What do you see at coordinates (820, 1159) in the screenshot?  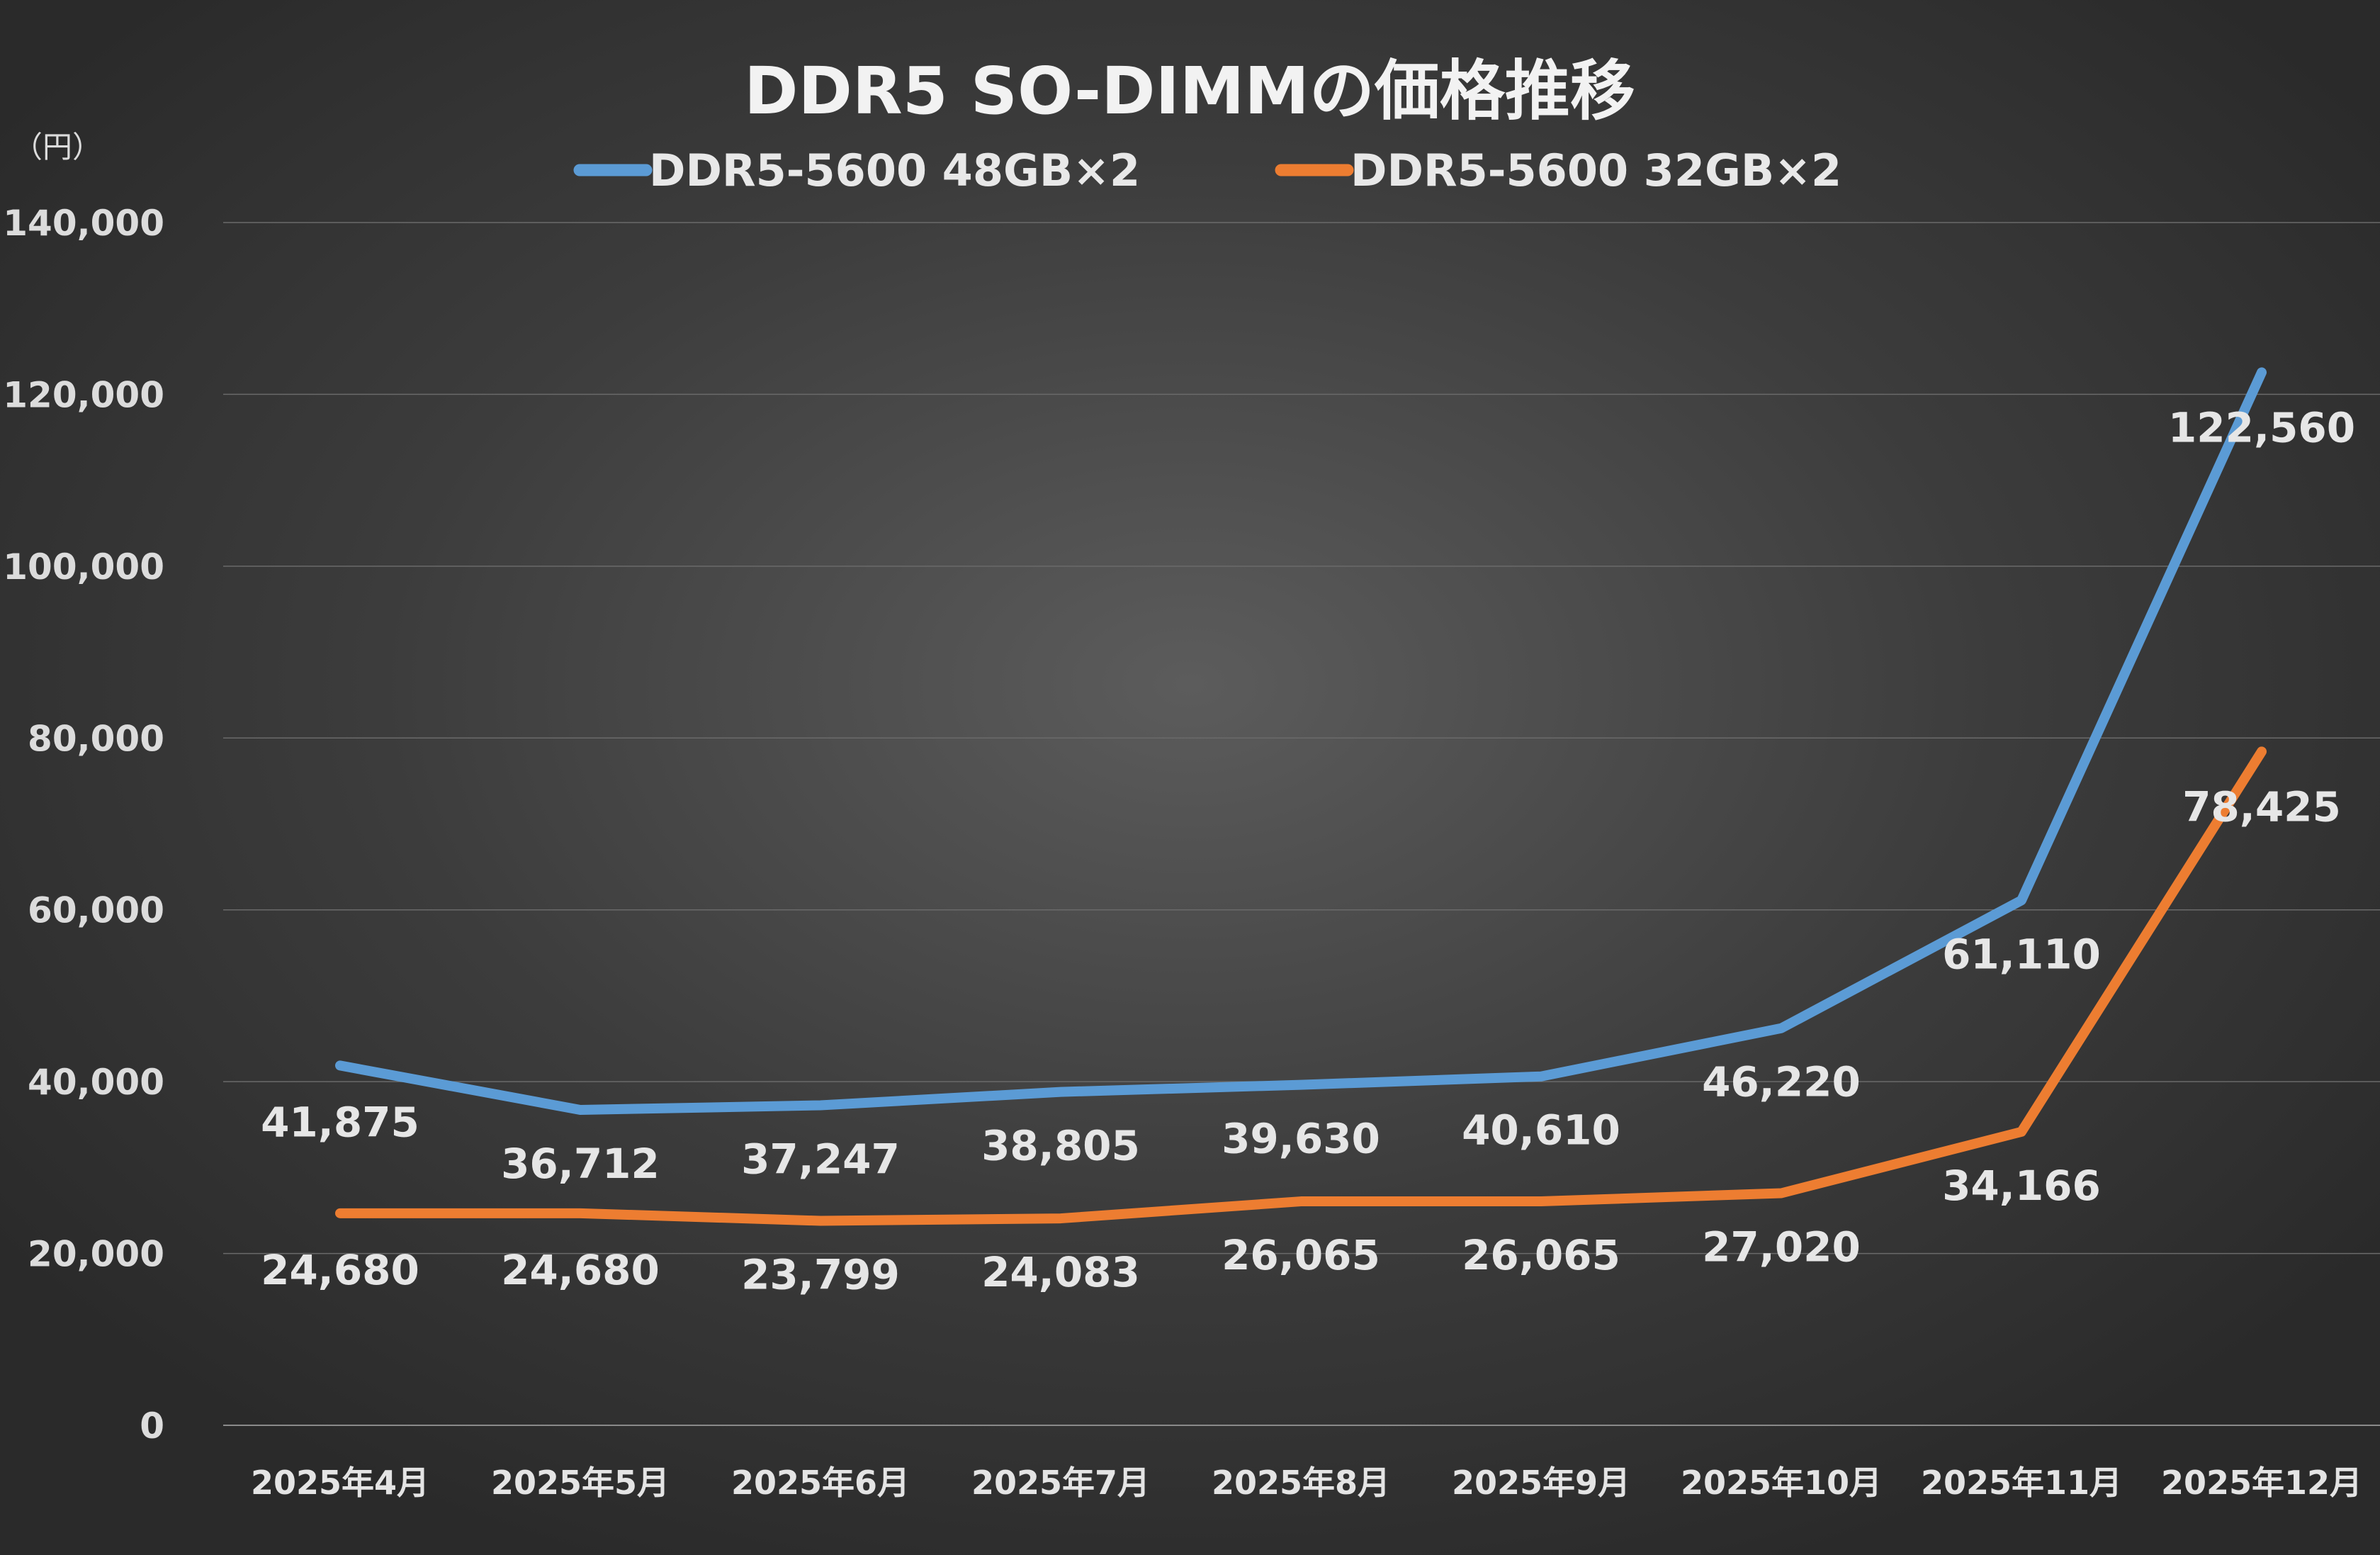 I see `data-label-48gb: 37,247` at bounding box center [820, 1159].